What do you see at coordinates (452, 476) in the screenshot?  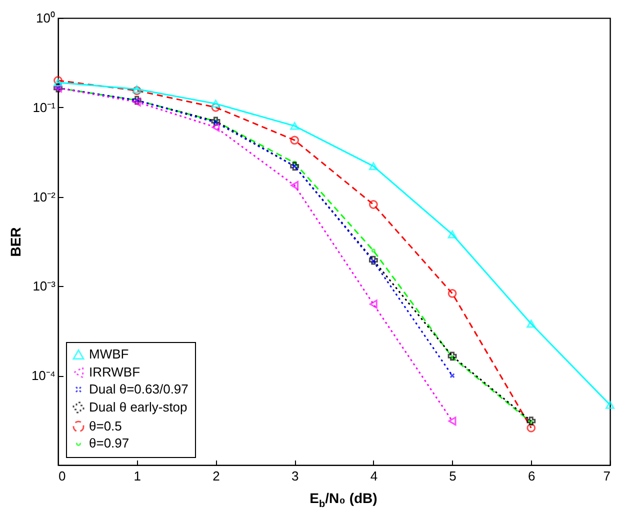 I see `x-tick-label: 5` at bounding box center [452, 476].